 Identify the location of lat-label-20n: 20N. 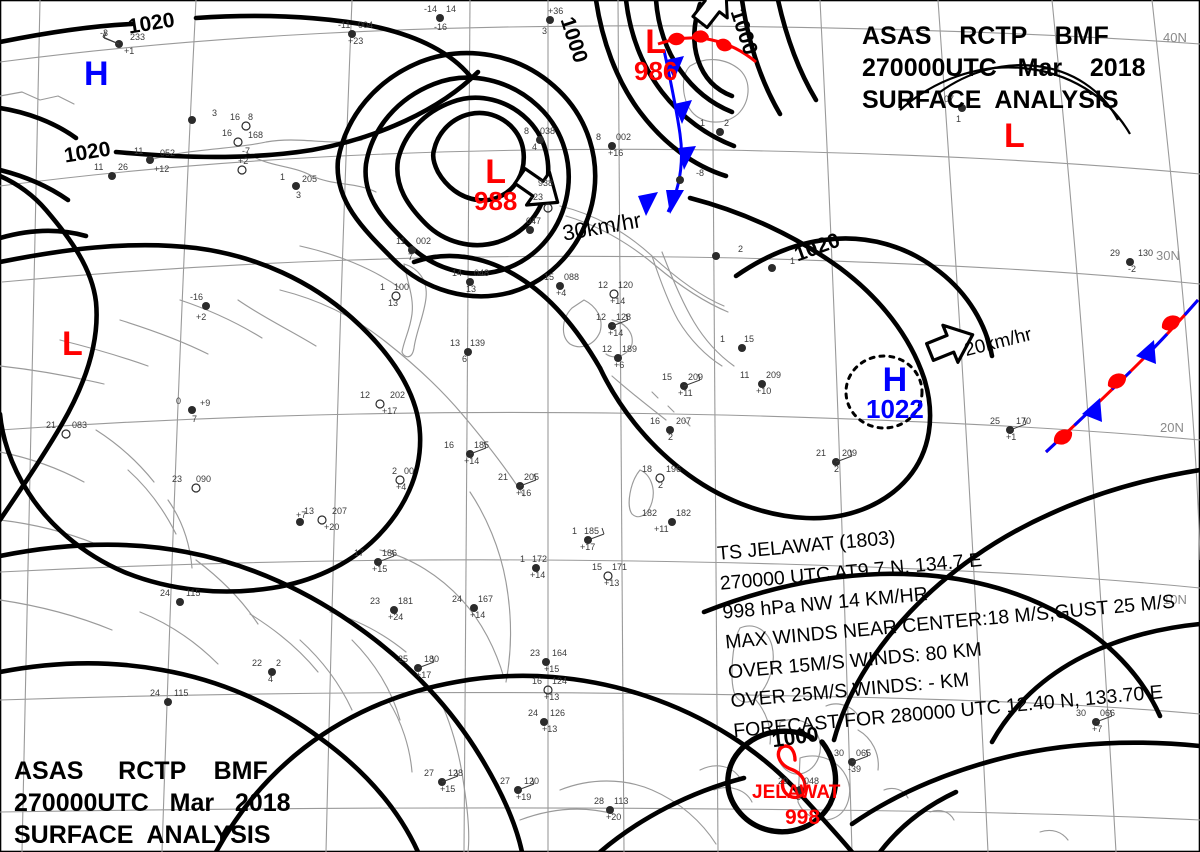
(1172, 427).